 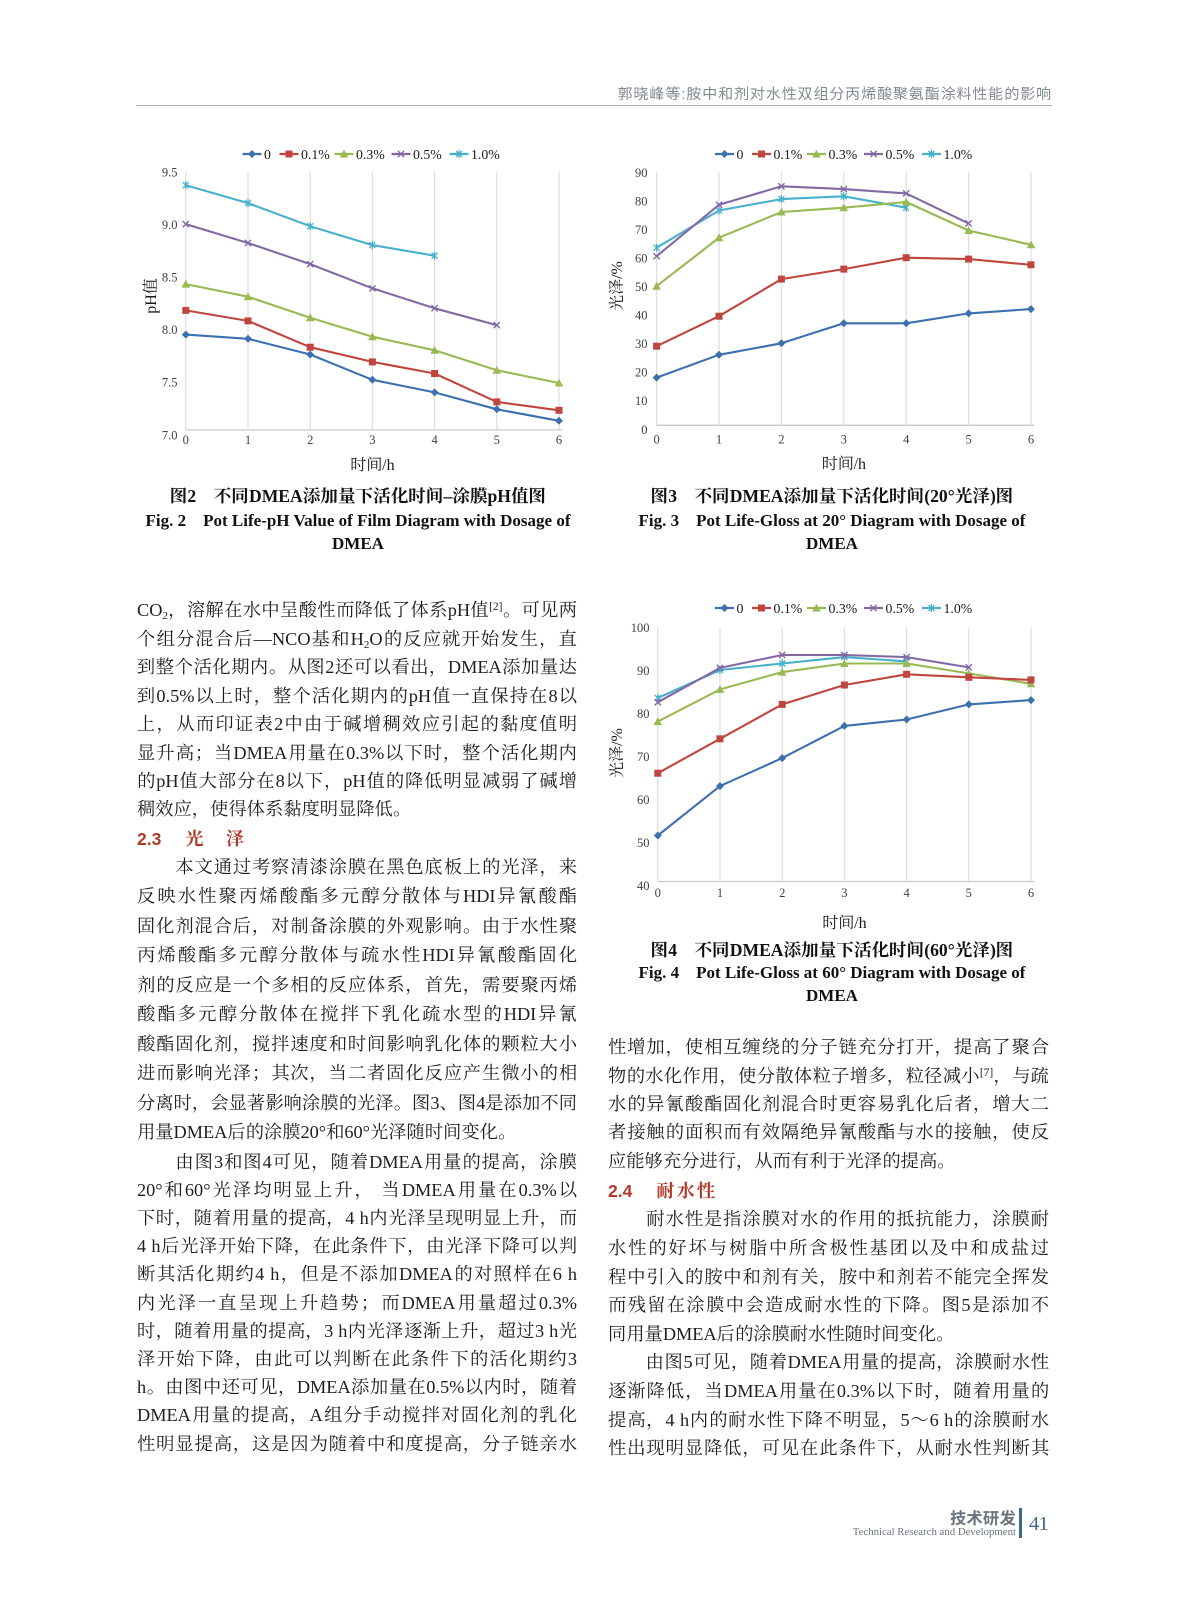 What do you see at coordinates (170, 435) in the screenshot?
I see `svg-text: 7.0` at bounding box center [170, 435].